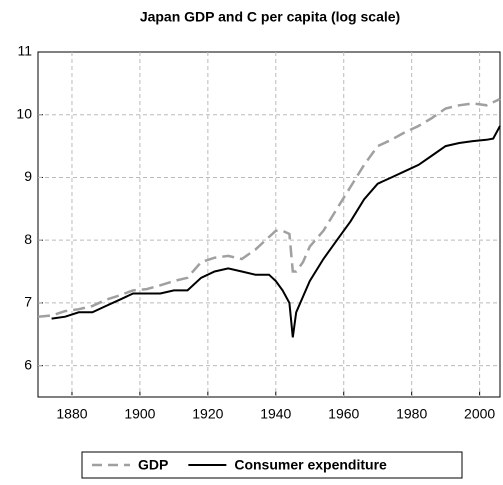 The height and width of the screenshot is (485, 503). I want to click on legend-box, so click(272, 465).